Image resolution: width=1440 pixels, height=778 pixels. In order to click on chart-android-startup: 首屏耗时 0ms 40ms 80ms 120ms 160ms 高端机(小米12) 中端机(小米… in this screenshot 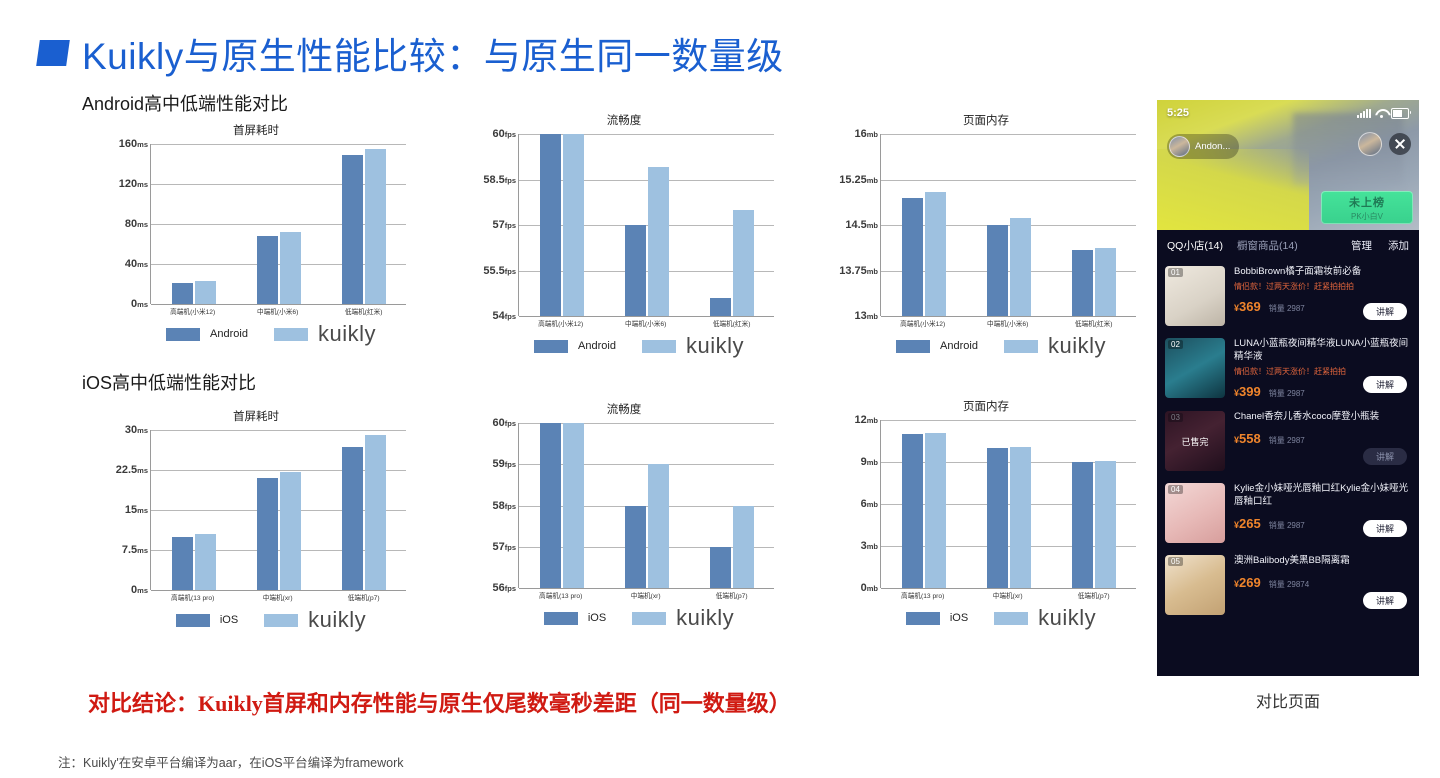, I will do `click(256, 234)`.